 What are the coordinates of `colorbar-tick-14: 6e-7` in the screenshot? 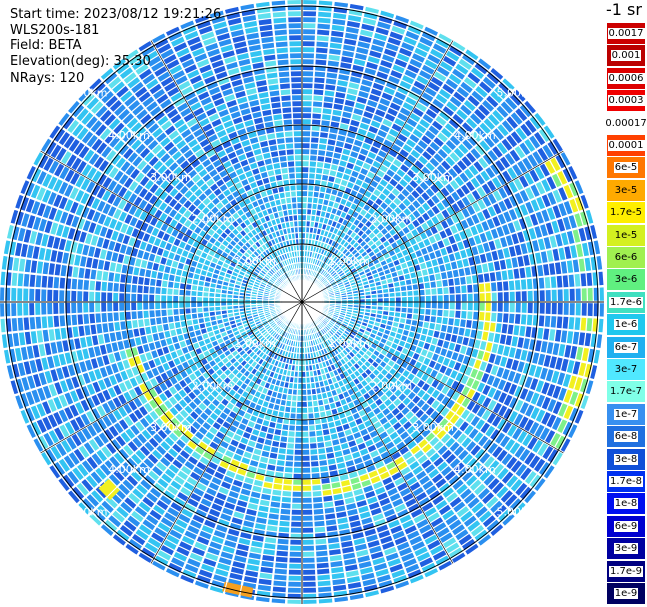 It's located at (626, 347).